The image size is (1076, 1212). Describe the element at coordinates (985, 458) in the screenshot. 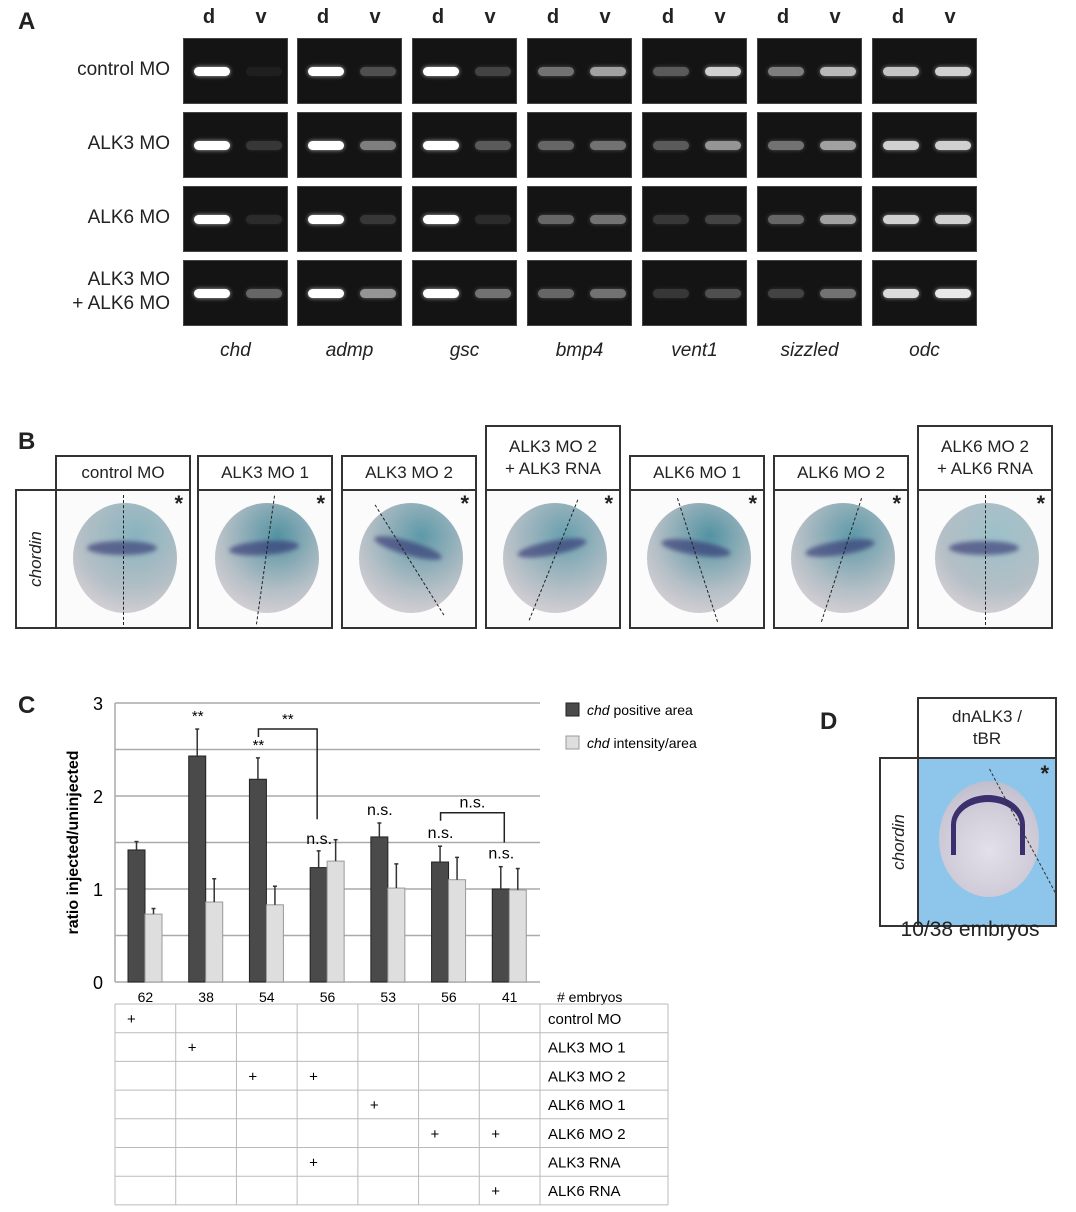

I see `column-header: ALK6 MO 2 + ALK6 RNA` at that location.